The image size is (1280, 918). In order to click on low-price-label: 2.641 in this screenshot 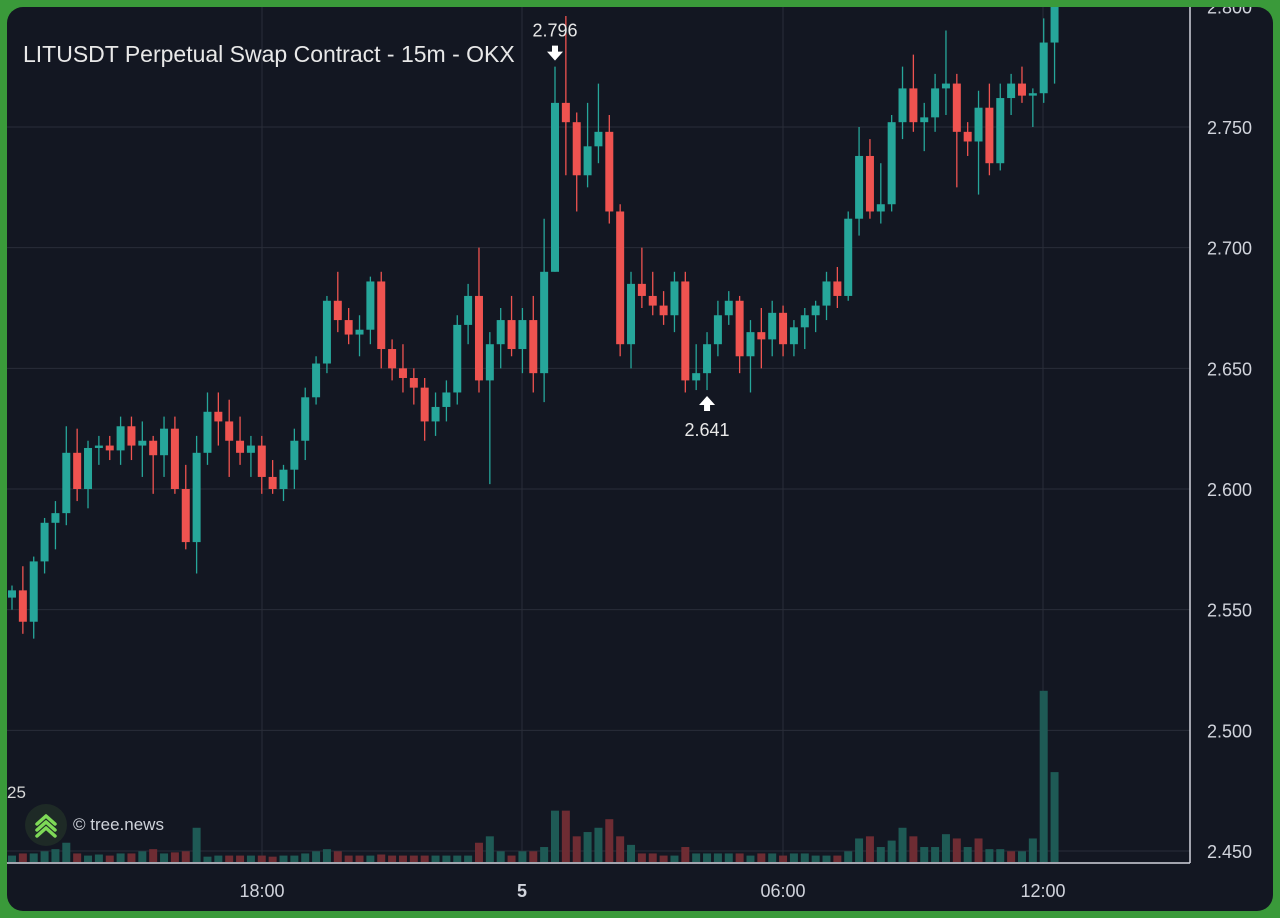, I will do `click(707, 430)`.